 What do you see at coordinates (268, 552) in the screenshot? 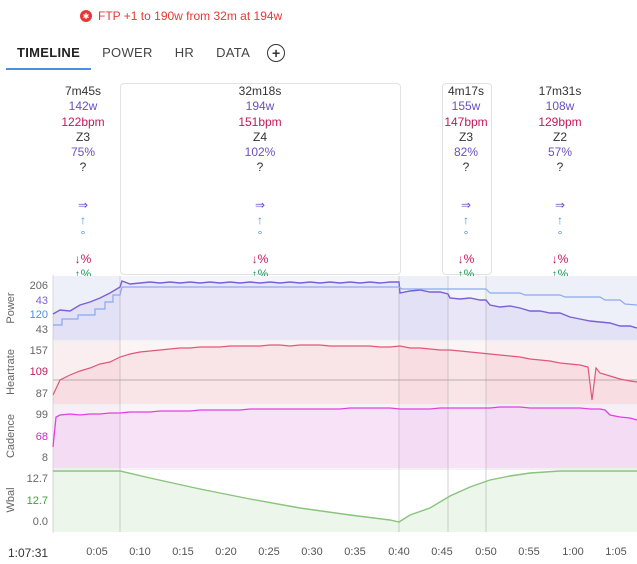
I see `x-tick-label: 0:25` at bounding box center [268, 552].